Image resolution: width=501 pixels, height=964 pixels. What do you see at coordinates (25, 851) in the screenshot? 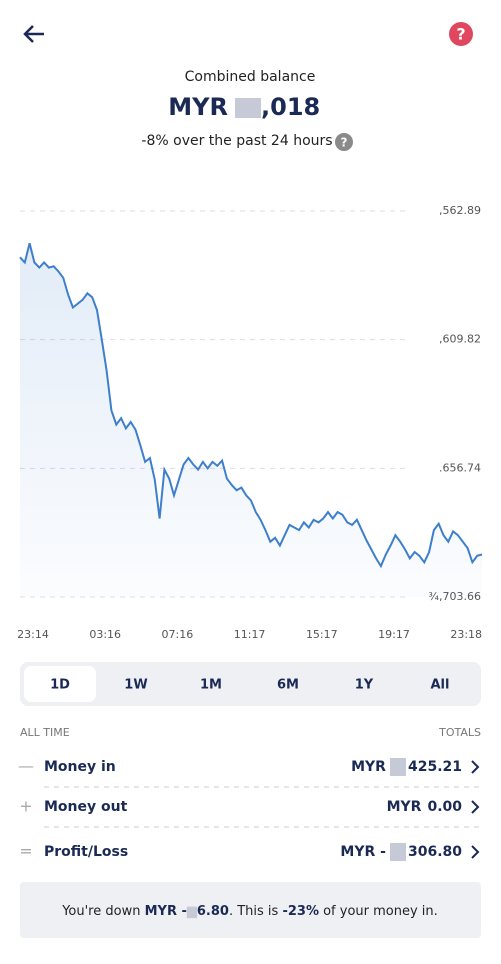
I see `row-sign: =` at bounding box center [25, 851].